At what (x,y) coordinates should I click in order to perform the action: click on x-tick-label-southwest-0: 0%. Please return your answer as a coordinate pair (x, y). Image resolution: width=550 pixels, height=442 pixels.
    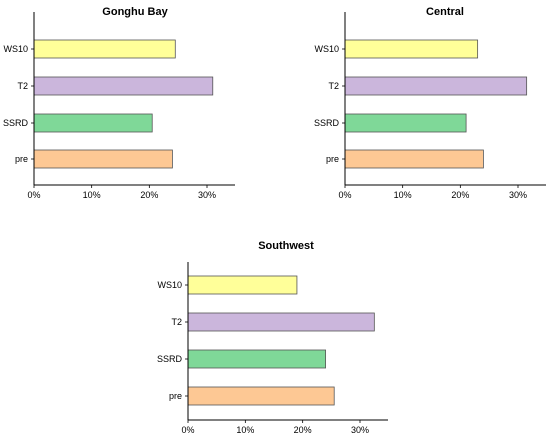
    Looking at the image, I should click on (187, 430).